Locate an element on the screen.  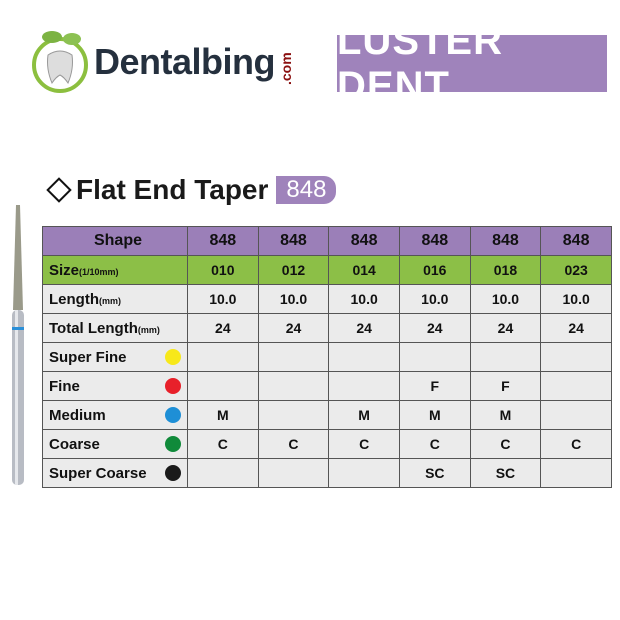
table-cell: 018 is located at coordinates (505, 270).